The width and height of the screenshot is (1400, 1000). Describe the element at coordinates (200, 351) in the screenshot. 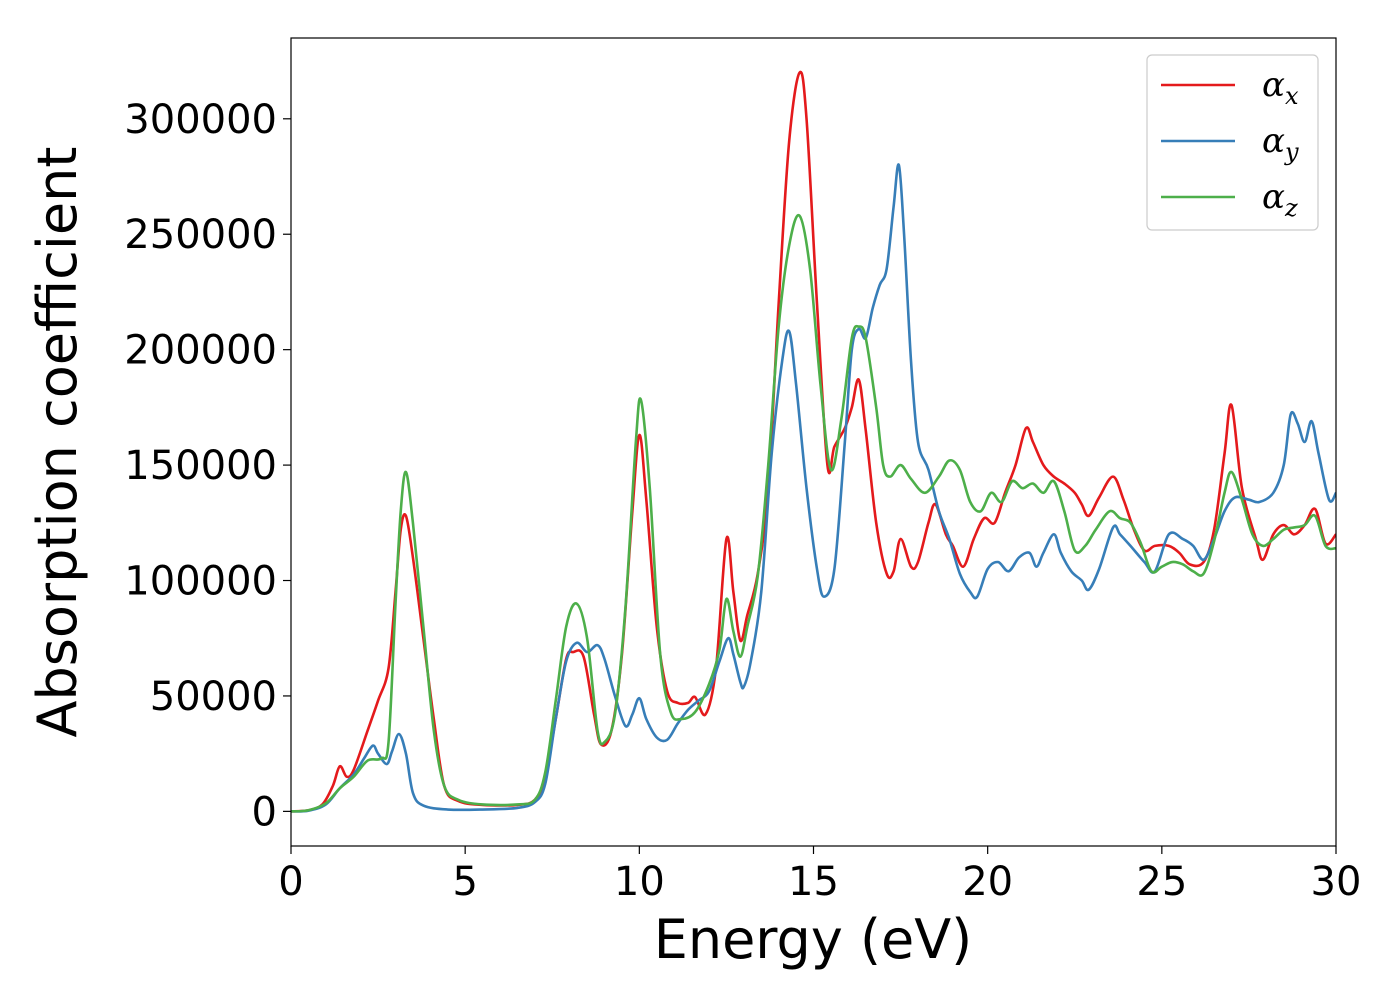

I see `y-tick-label: 200000` at that location.